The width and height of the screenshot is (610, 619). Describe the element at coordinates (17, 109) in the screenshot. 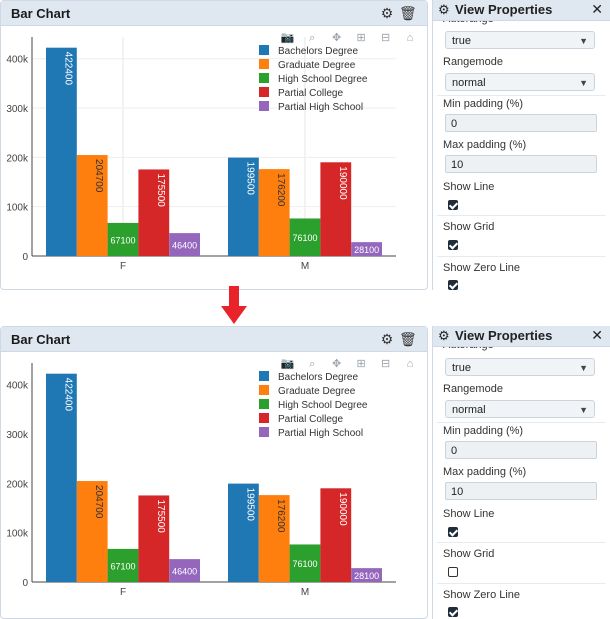

I see `y-tick-label: 300k` at that location.